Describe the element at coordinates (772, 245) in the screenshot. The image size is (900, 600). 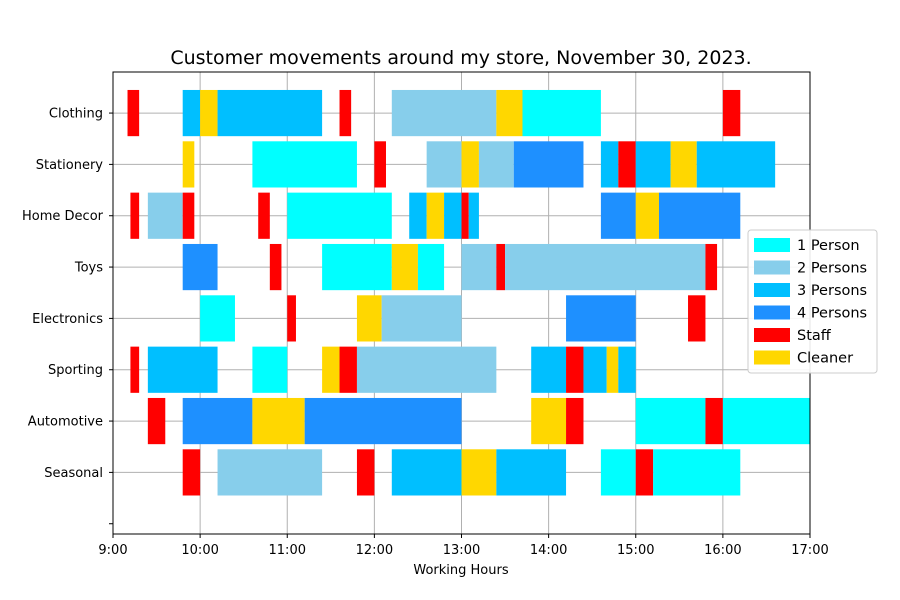
I see `legend-swatch-p1` at that location.